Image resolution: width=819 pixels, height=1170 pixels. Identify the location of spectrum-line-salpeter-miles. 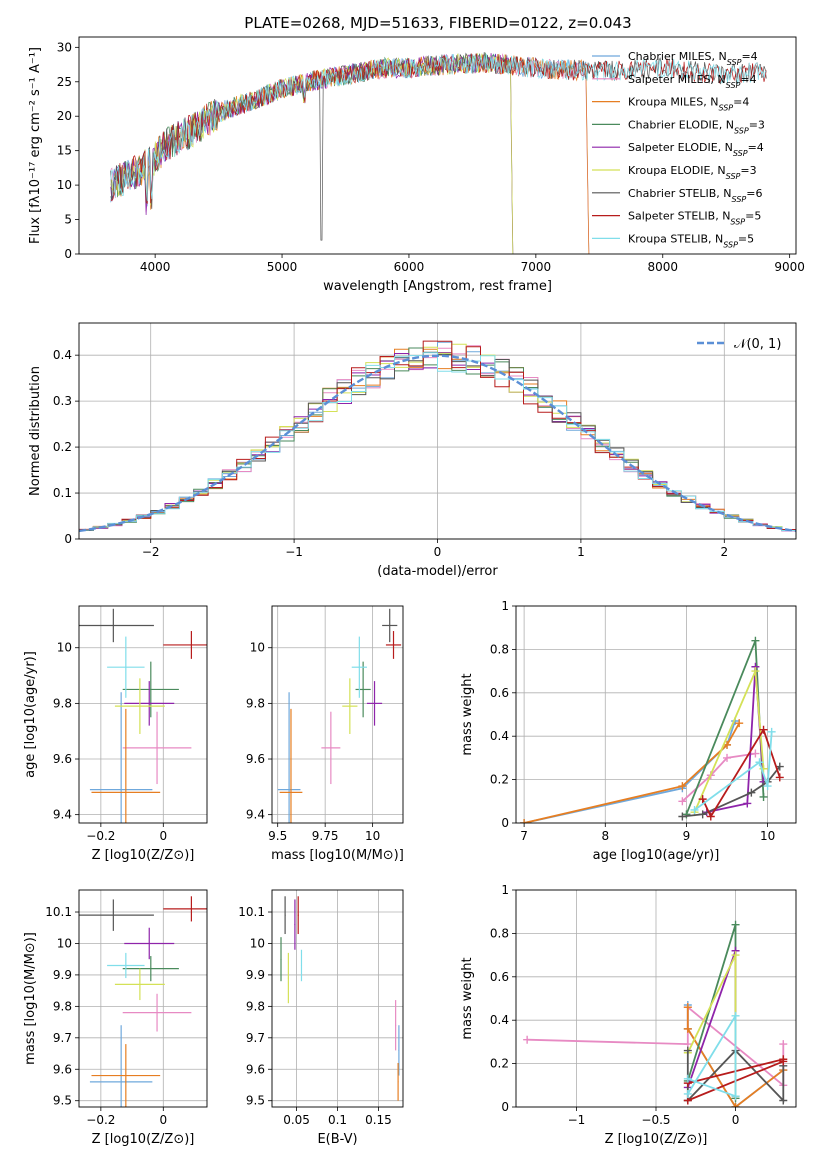
(350, 153).